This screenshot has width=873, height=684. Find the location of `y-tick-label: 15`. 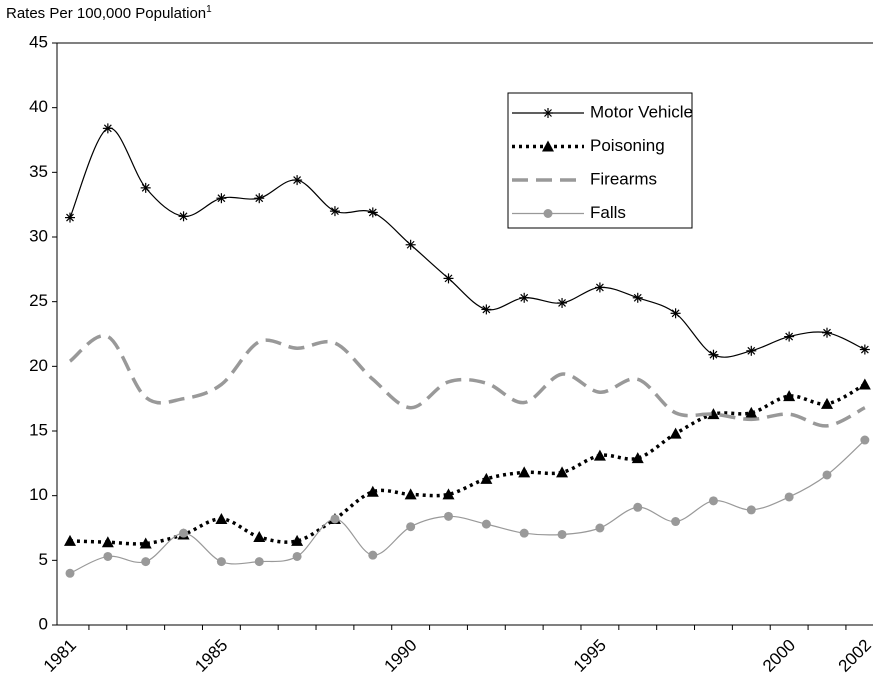

y-tick-label: 15 is located at coordinates (38, 429).